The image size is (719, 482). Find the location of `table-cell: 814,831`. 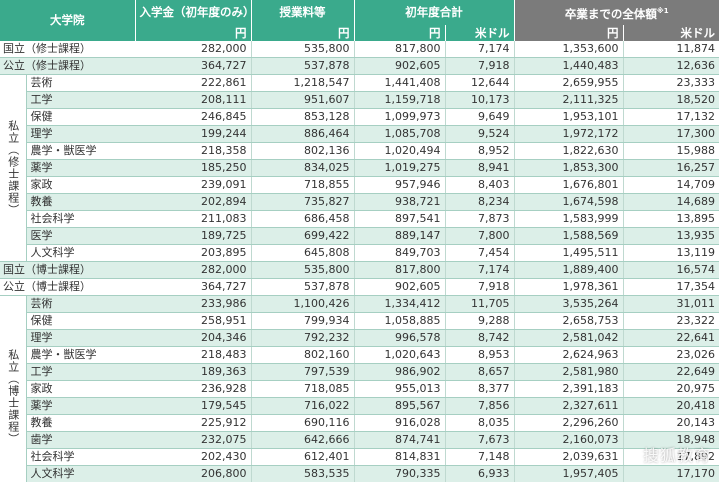

table-cell: 814,831 is located at coordinates (399, 457).